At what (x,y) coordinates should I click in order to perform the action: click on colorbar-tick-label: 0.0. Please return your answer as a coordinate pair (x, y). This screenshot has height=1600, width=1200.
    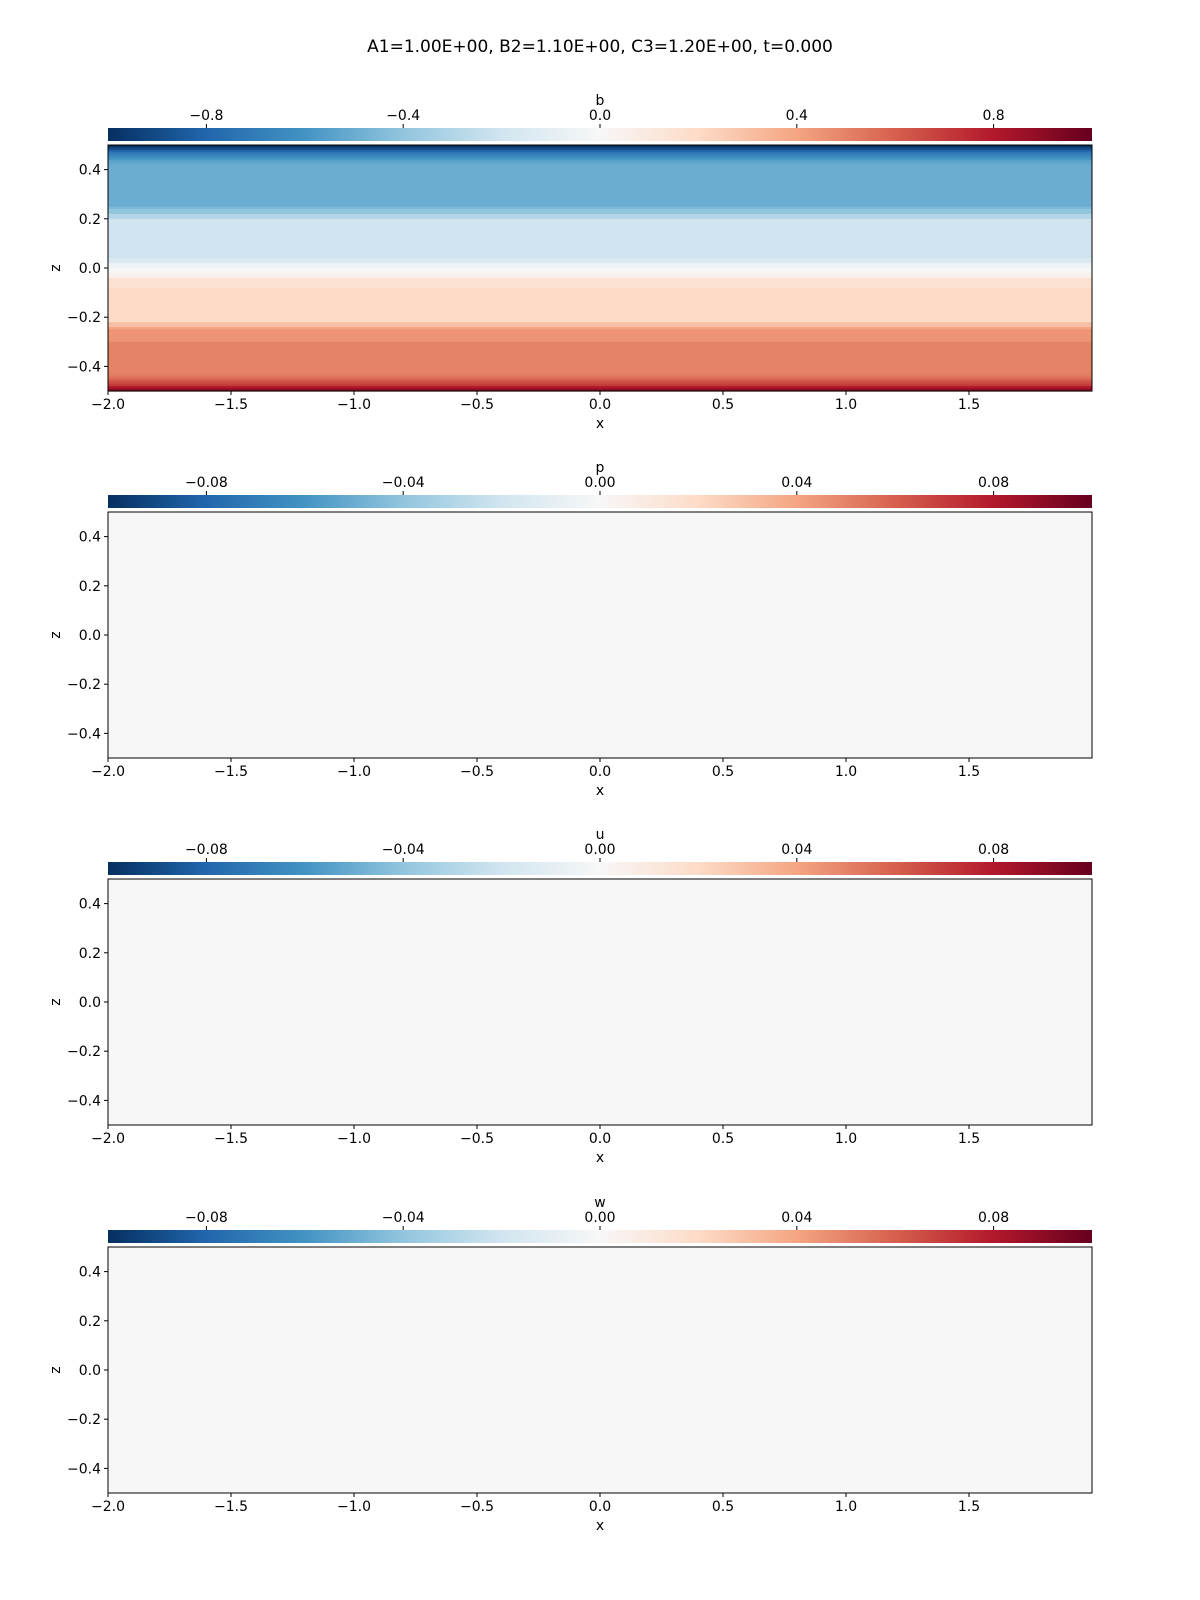
    Looking at the image, I should click on (600, 116).